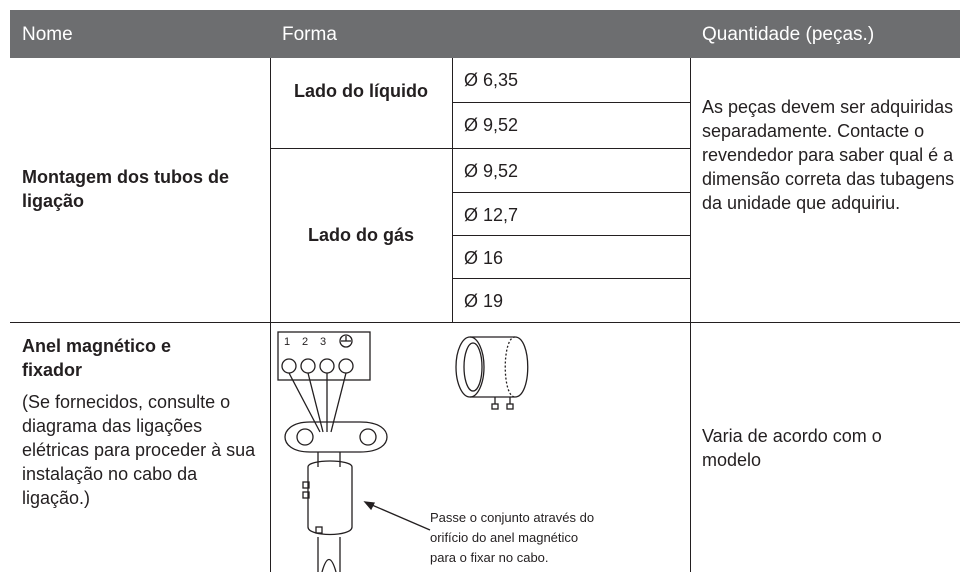 This screenshot has height=572, width=970. What do you see at coordinates (484, 258) in the screenshot?
I see `size: Ø 16` at bounding box center [484, 258].